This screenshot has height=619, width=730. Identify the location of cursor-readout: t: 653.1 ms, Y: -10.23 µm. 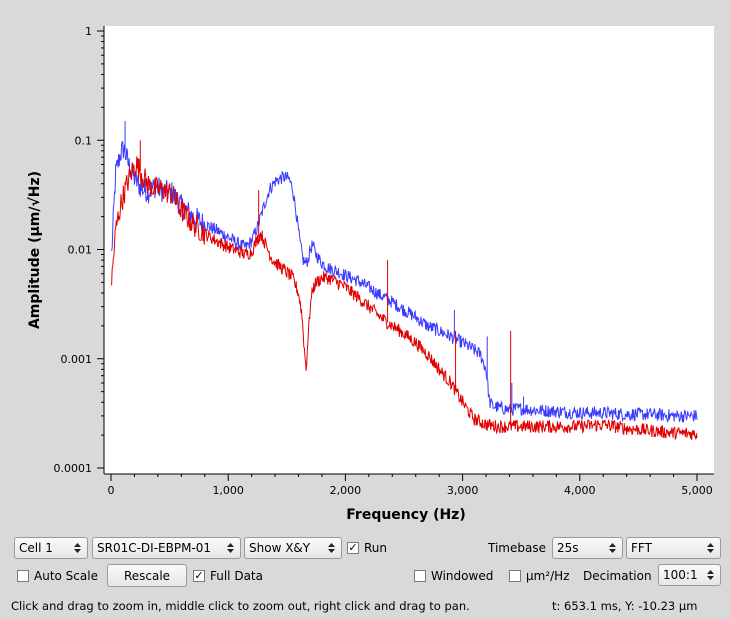
(625, 606).